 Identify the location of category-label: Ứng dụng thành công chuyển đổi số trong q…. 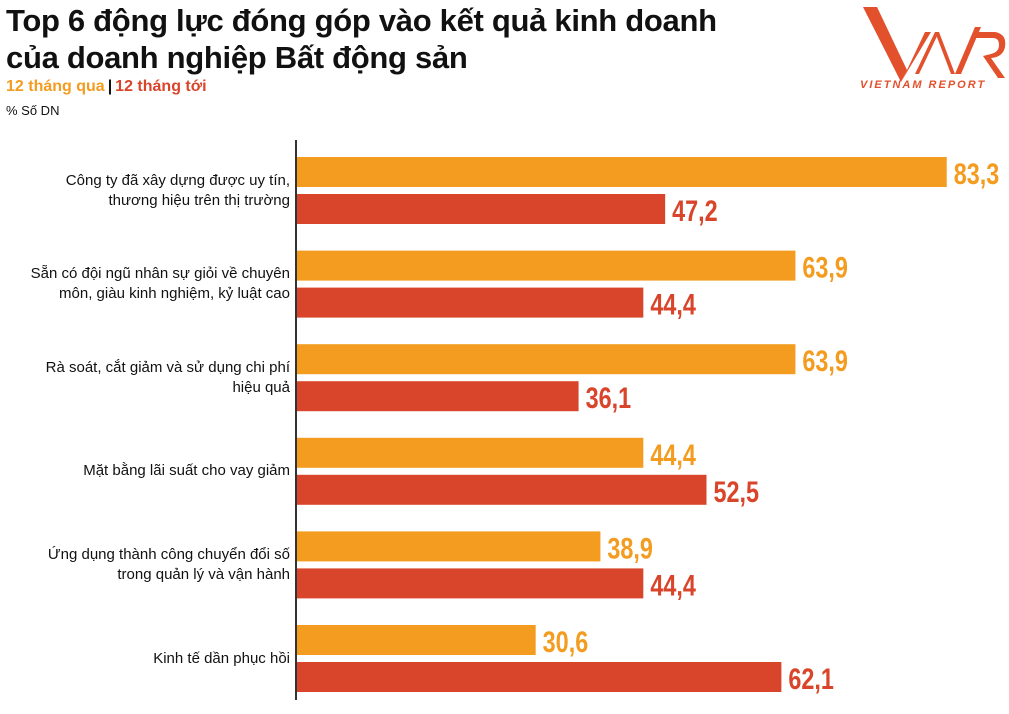
(150, 565).